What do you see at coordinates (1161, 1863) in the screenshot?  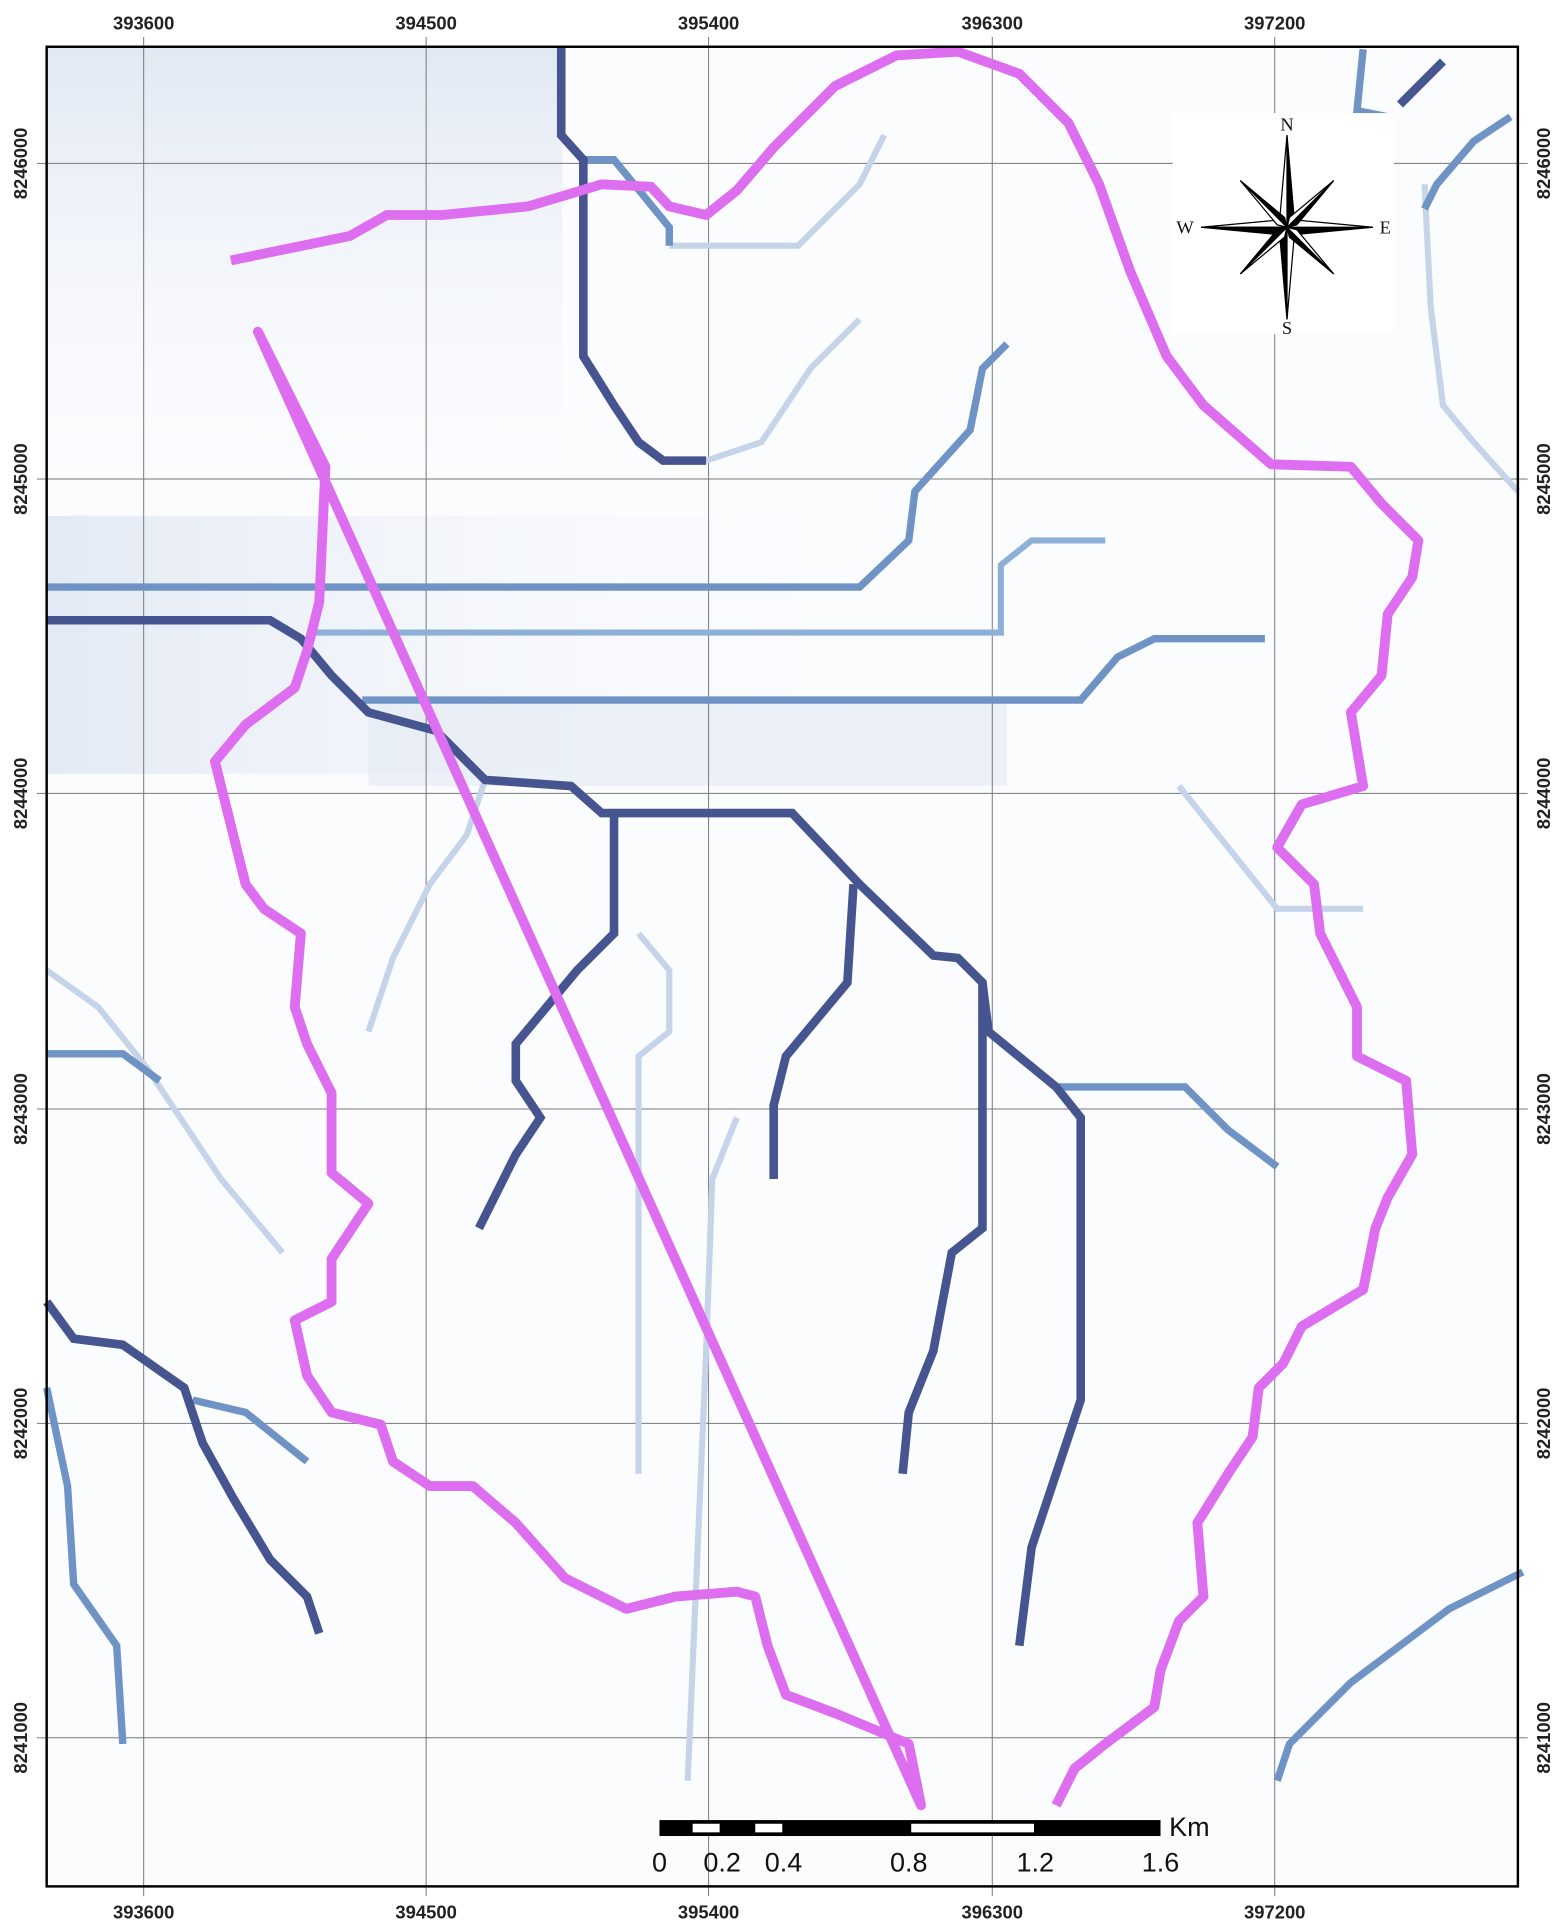 I see `scale-label: 1.6` at bounding box center [1161, 1863].